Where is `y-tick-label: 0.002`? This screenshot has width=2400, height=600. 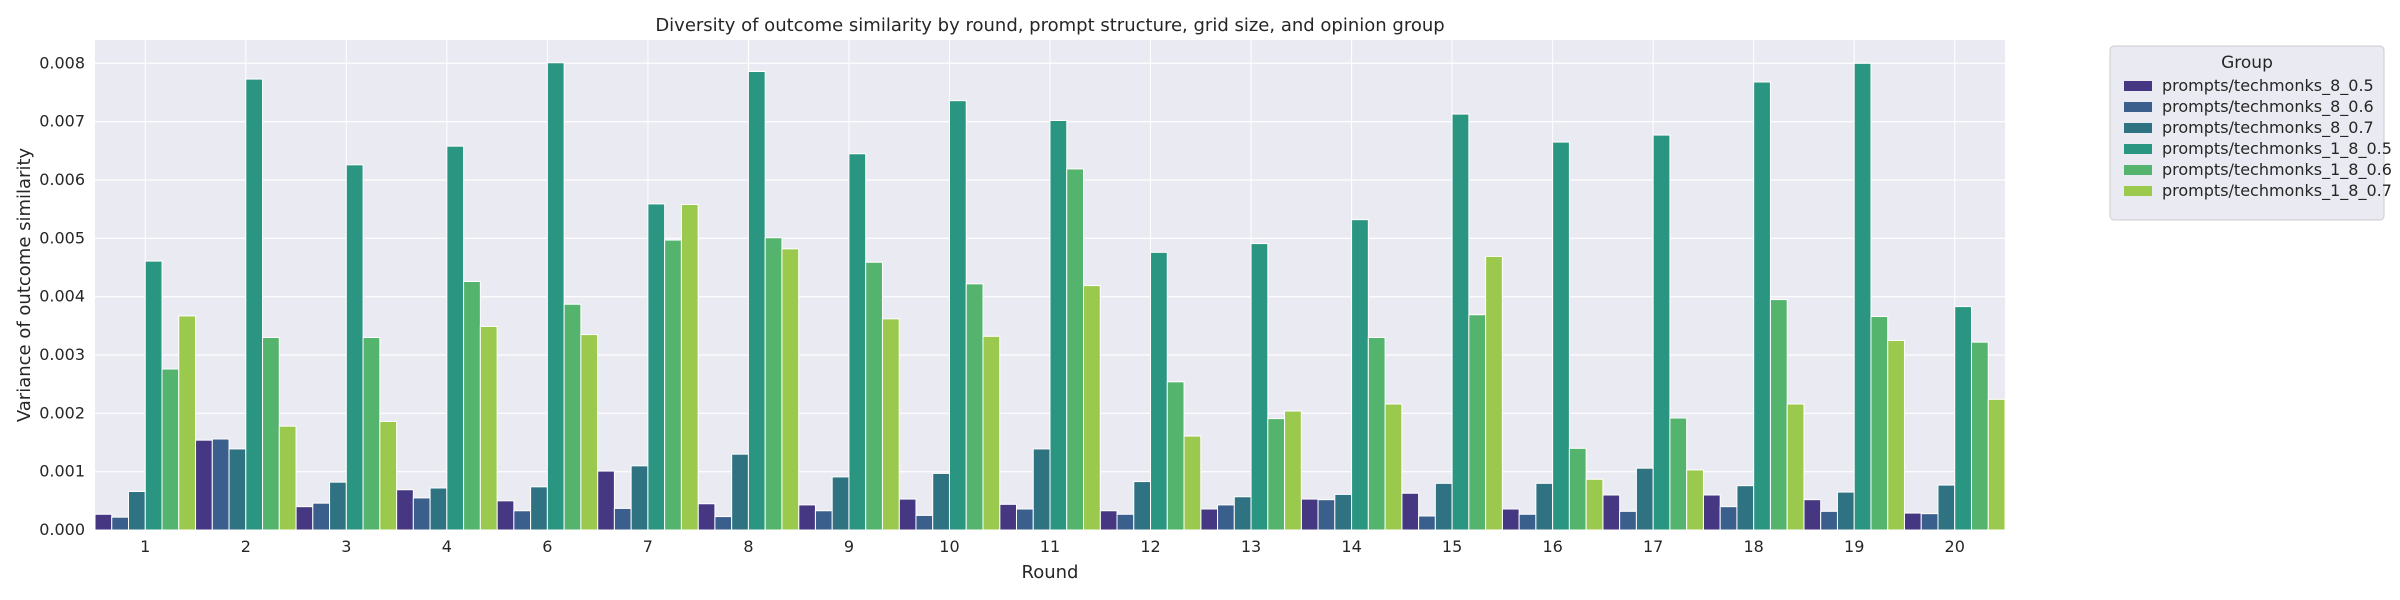
y-tick-label: 0.002 is located at coordinates (62, 412).